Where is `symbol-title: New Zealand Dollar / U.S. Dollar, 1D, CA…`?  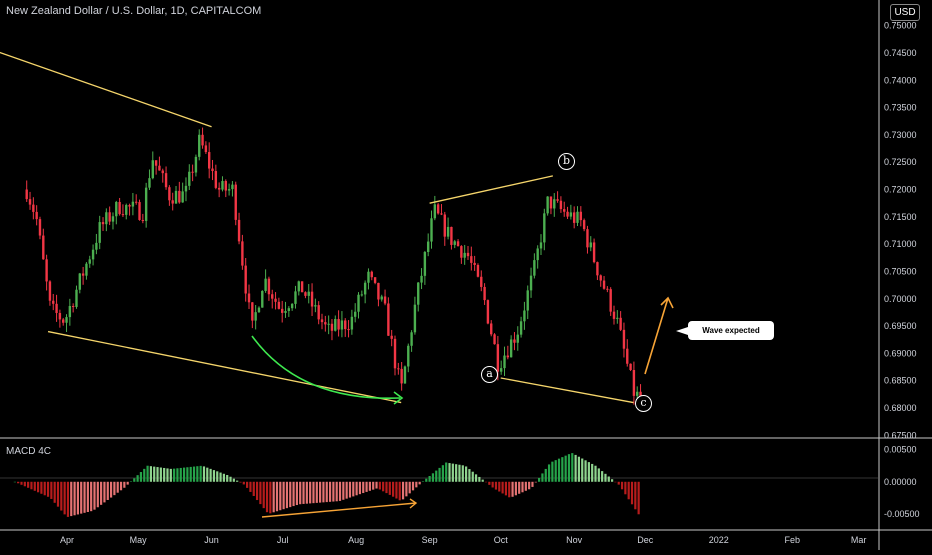
symbol-title: New Zealand Dollar / U.S. Dollar, 1D, CA… is located at coordinates (134, 11).